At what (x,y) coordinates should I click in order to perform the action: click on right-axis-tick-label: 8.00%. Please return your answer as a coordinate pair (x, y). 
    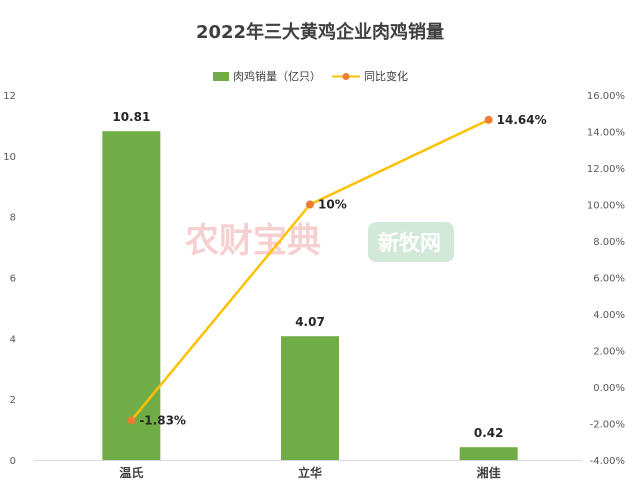
    Looking at the image, I should click on (609, 242).